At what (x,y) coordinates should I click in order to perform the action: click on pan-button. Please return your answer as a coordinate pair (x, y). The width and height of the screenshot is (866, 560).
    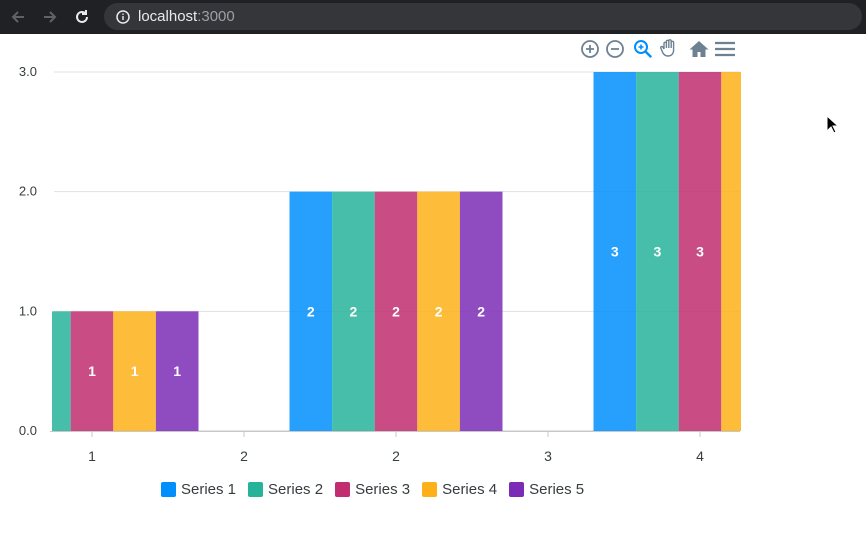
    Looking at the image, I should click on (669, 48).